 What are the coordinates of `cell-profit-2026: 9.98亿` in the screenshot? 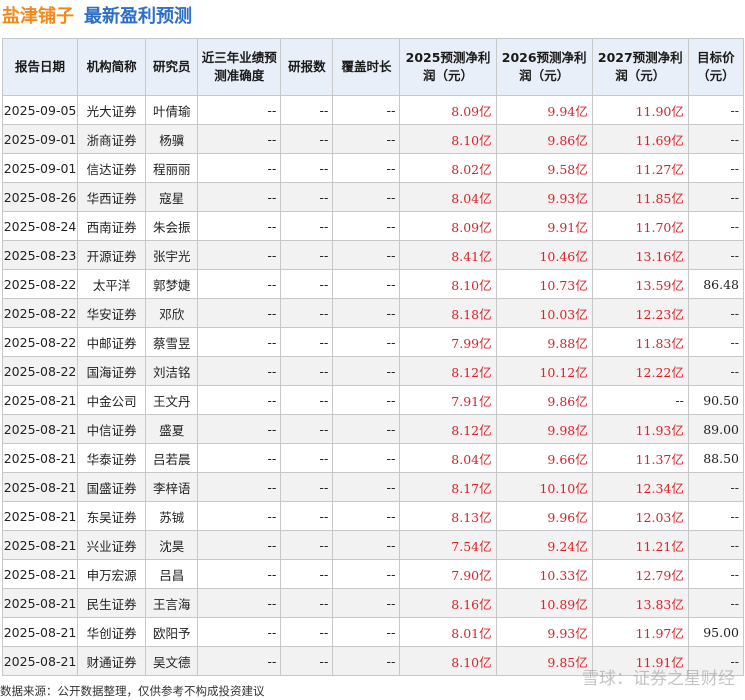 It's located at (544, 429).